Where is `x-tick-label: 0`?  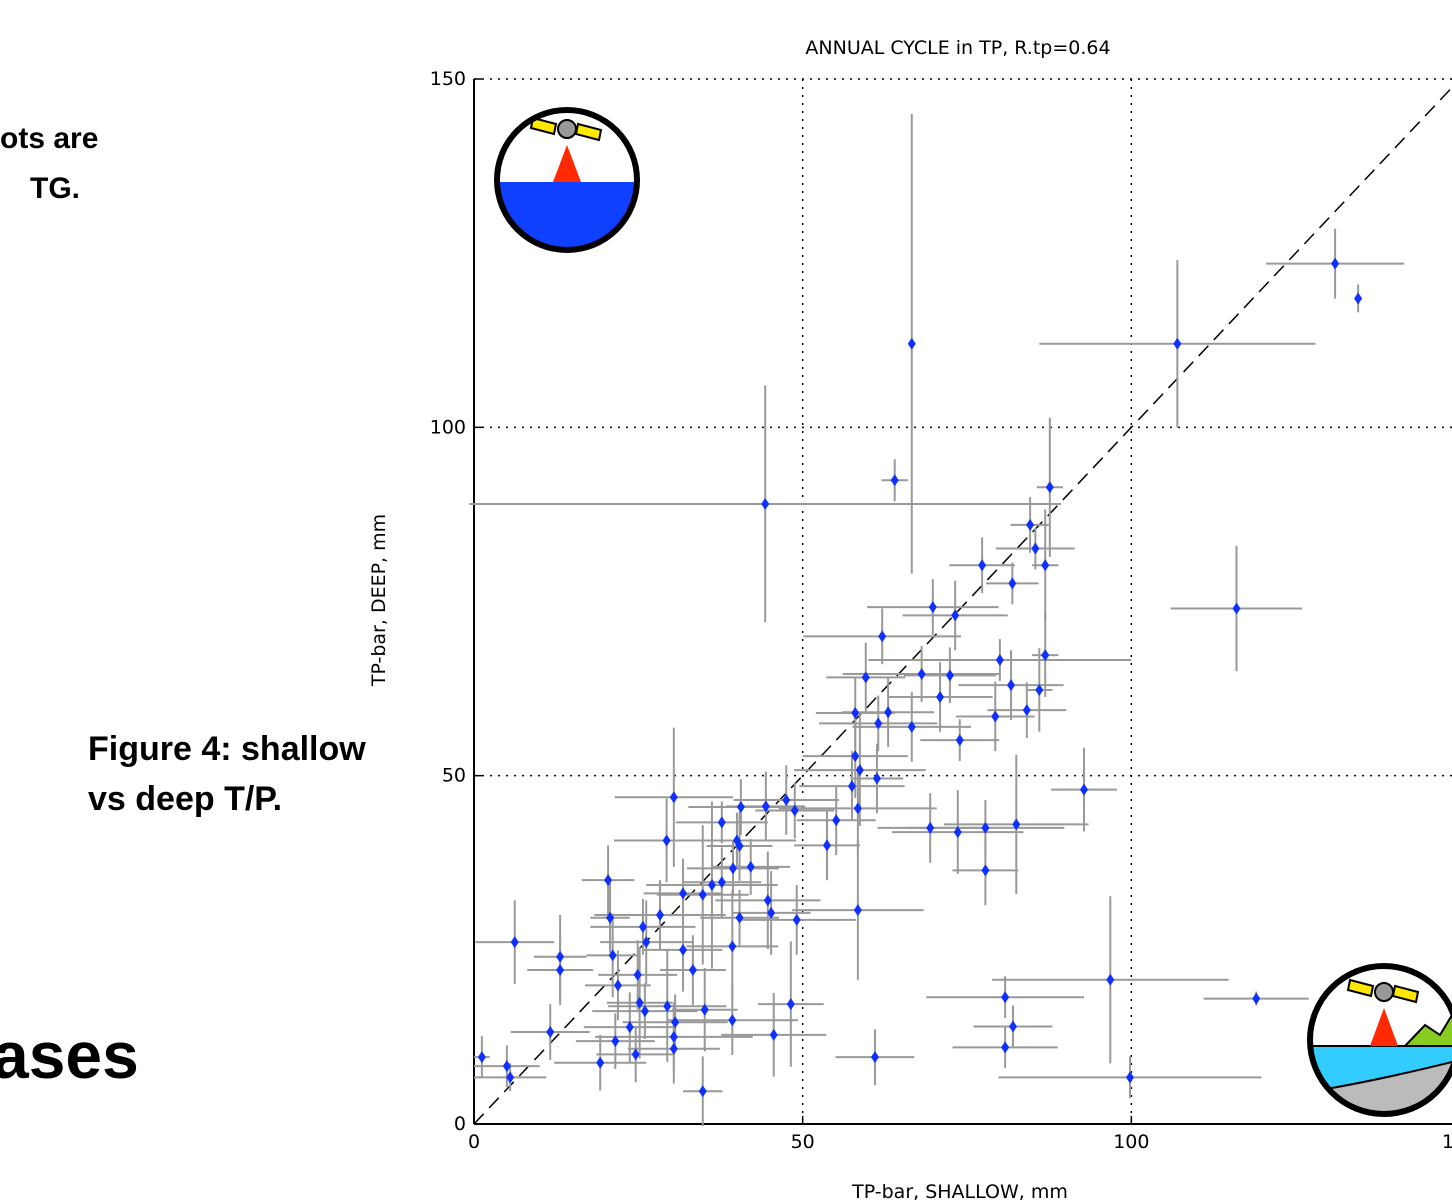 x-tick-label: 0 is located at coordinates (474, 1142).